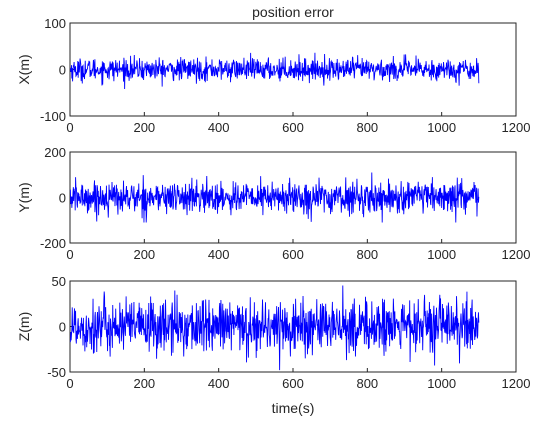 This screenshot has width=550, height=425. Describe the element at coordinates (56, 372) in the screenshot. I see `ytick-label-bottom: -50` at that location.